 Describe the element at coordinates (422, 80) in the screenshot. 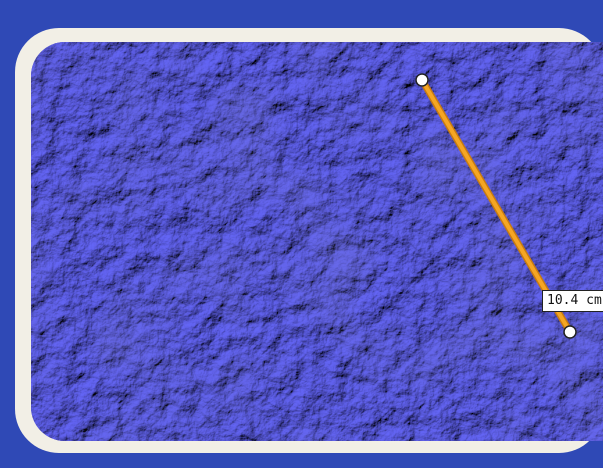

I see `start-handle-icon` at that location.